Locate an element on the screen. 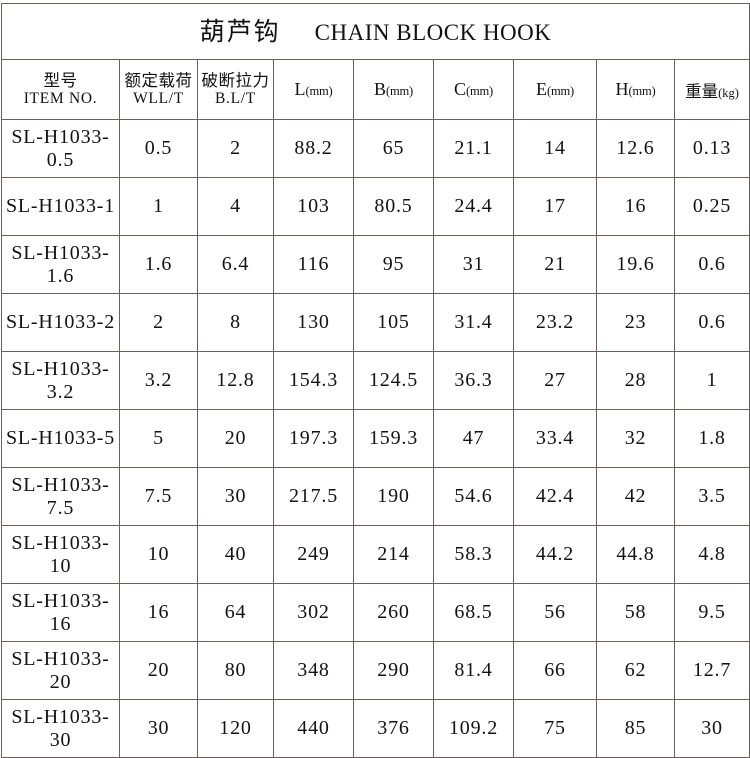  table-row: SL-H1033-3.2 3.2 12.8 154.3 124.5 36.3 27 28 1 is located at coordinates (375, 380).